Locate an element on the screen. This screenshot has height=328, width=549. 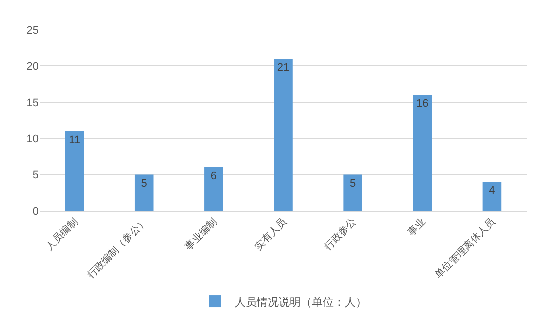
data-label: 21 is located at coordinates (283, 68).